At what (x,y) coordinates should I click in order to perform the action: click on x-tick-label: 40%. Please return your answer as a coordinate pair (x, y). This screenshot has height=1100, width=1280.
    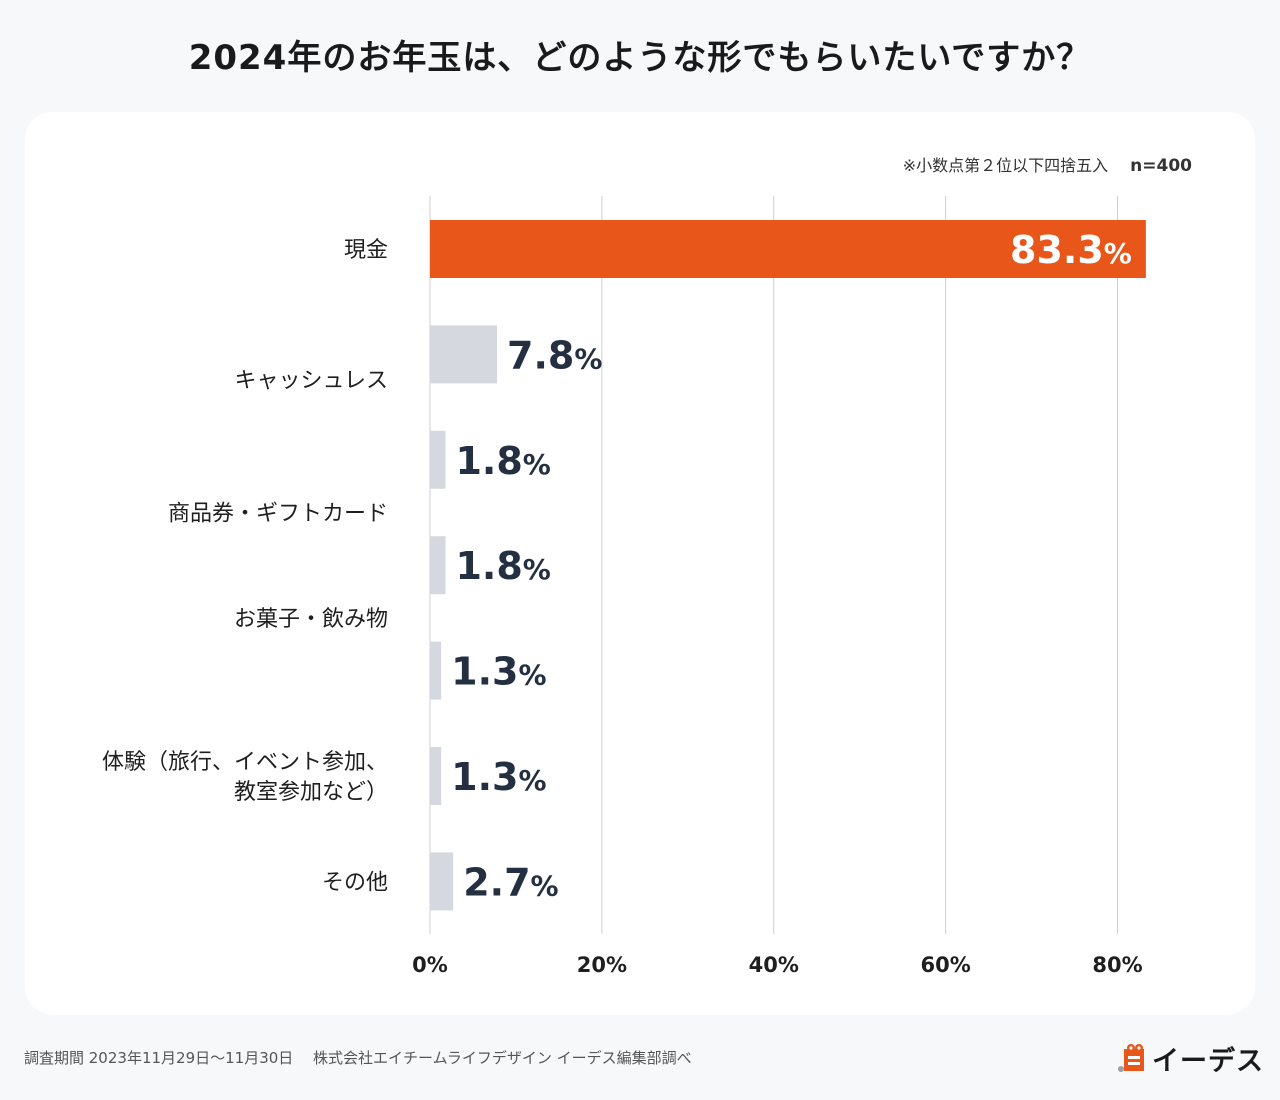
    Looking at the image, I should click on (774, 965).